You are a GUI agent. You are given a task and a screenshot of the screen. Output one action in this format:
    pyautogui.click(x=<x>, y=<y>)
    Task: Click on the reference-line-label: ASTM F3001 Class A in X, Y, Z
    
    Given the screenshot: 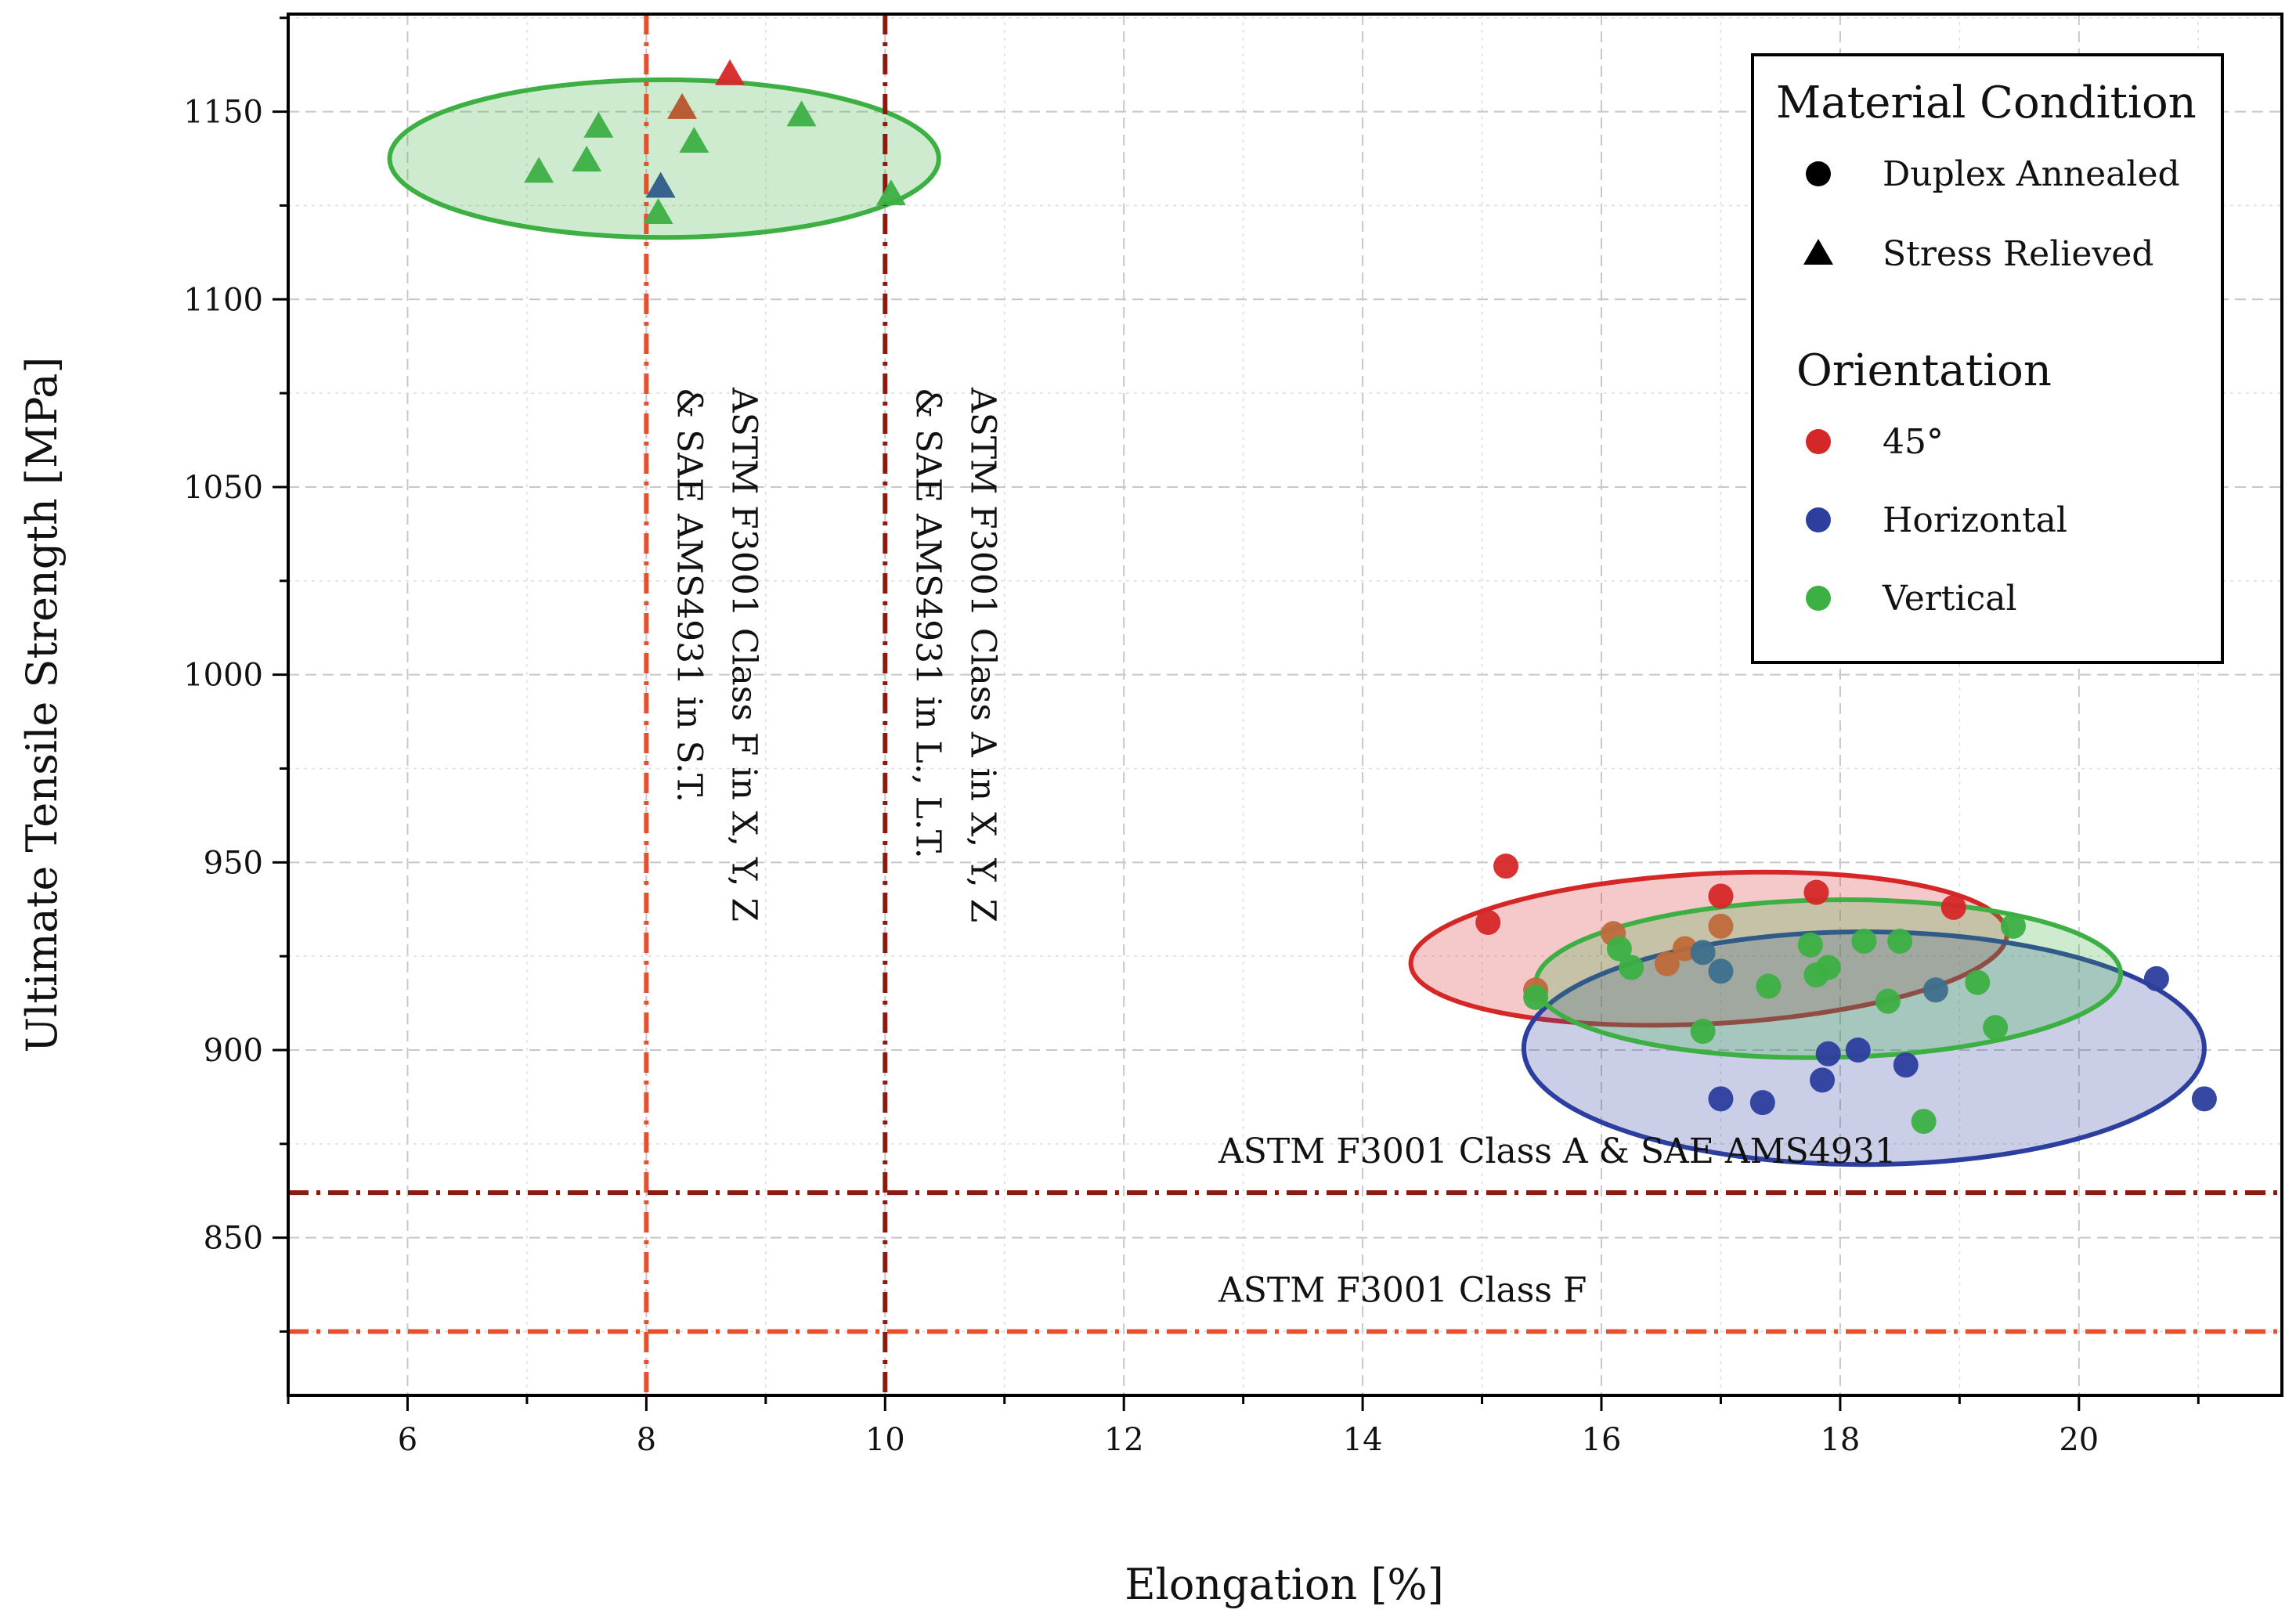 What is the action you would take?
    pyautogui.click(x=982, y=654)
    